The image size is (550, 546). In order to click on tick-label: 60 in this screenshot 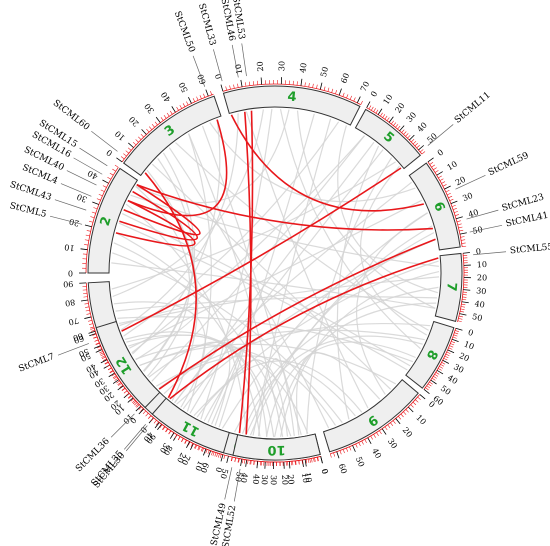, I will do `click(79, 339)`.